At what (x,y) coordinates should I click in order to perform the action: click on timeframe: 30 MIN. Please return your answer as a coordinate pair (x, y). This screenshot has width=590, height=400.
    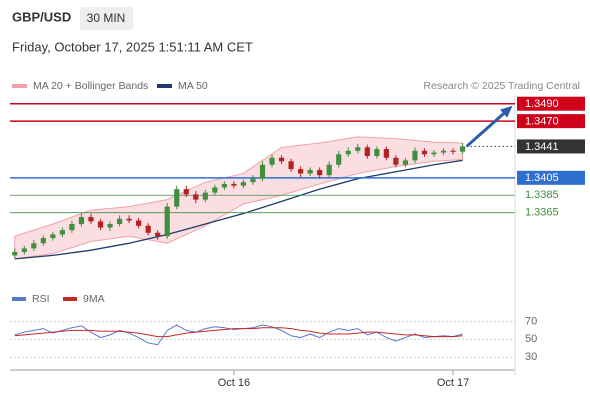
    Looking at the image, I should click on (106, 18).